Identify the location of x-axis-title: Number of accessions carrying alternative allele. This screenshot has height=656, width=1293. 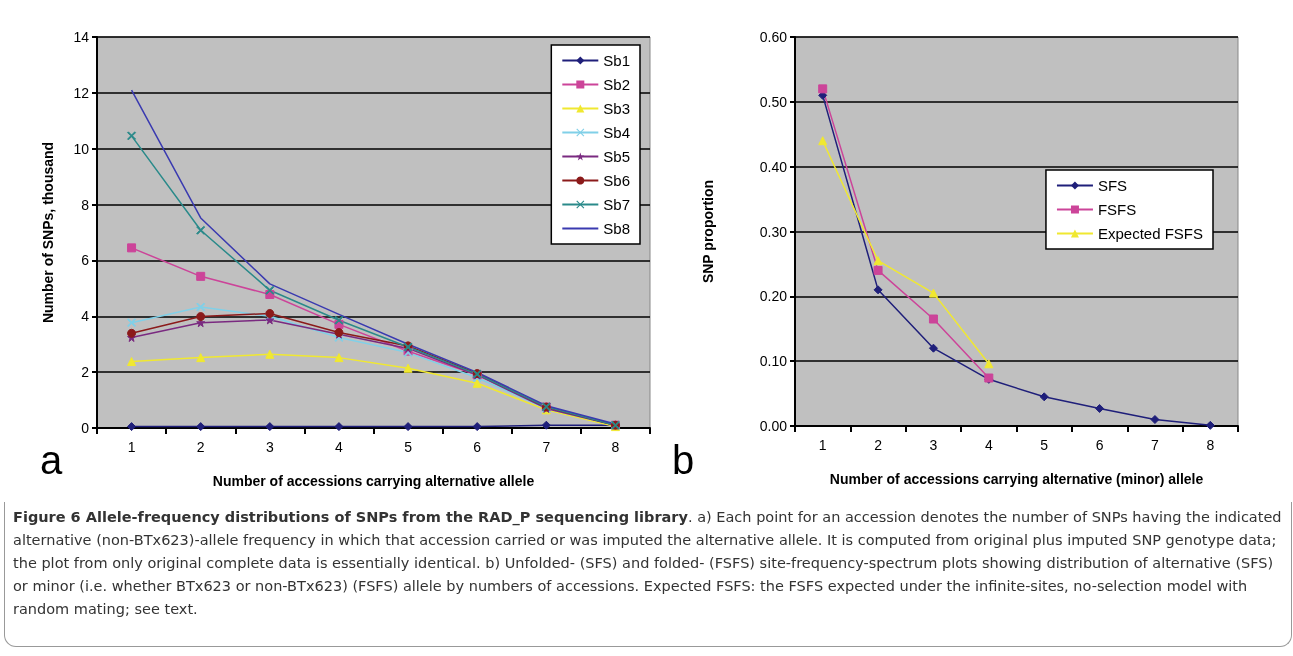
(373, 481).